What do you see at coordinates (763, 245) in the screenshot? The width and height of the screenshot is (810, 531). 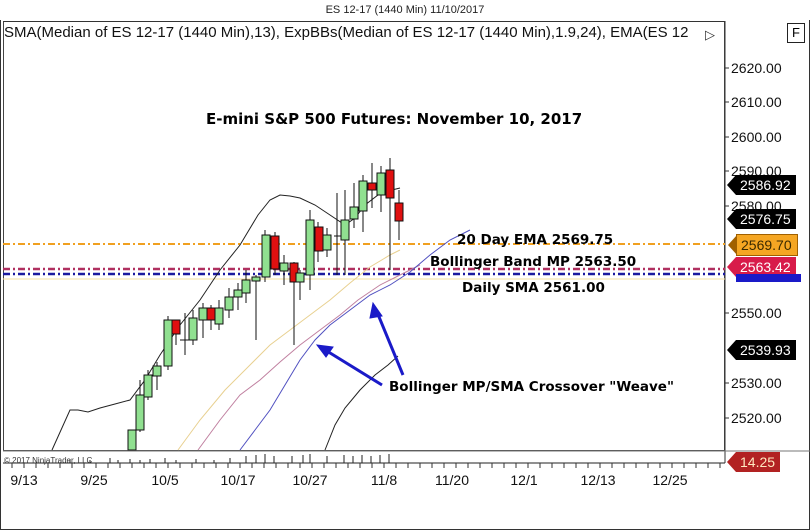 I see `price-tag-ema: 2569.70` at bounding box center [763, 245].